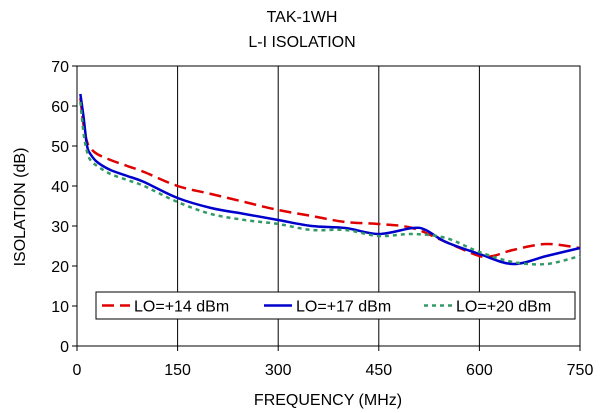  Describe the element at coordinates (77, 370) in the screenshot. I see `x-tick-label-0: 0` at that location.